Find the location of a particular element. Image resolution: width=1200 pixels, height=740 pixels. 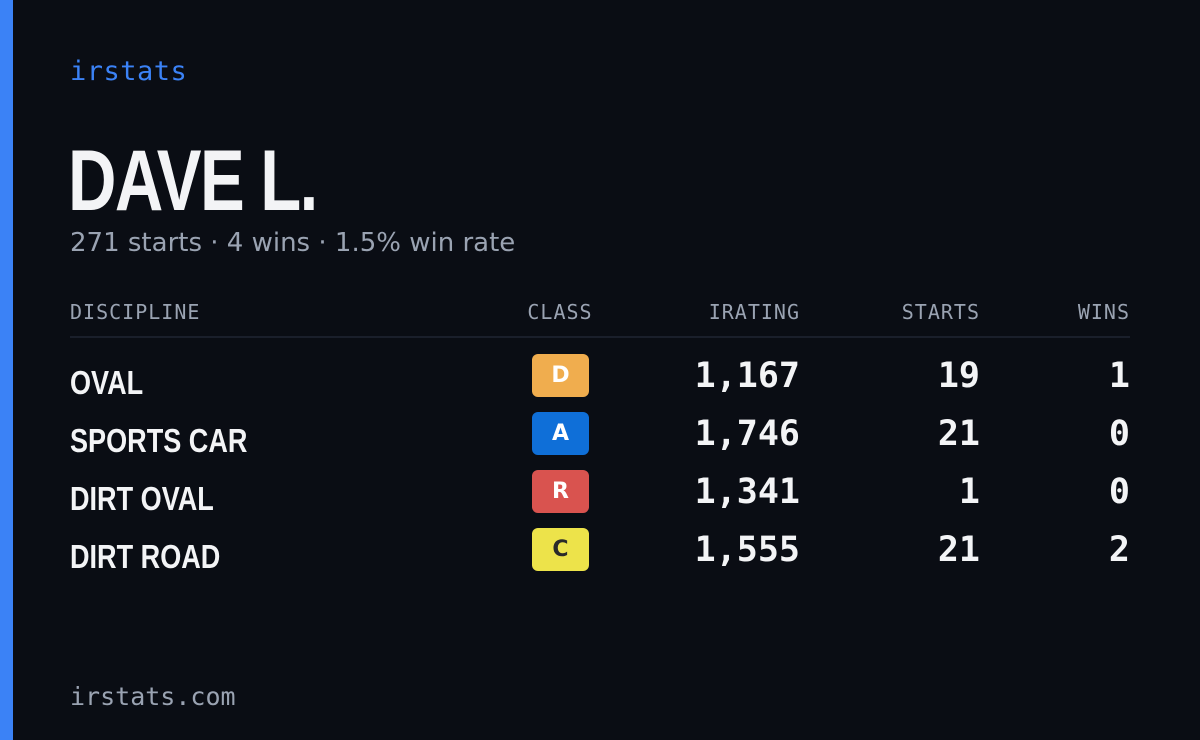

table-row: DIRT OVAL R 1,341 1 0 is located at coordinates (600, 499).